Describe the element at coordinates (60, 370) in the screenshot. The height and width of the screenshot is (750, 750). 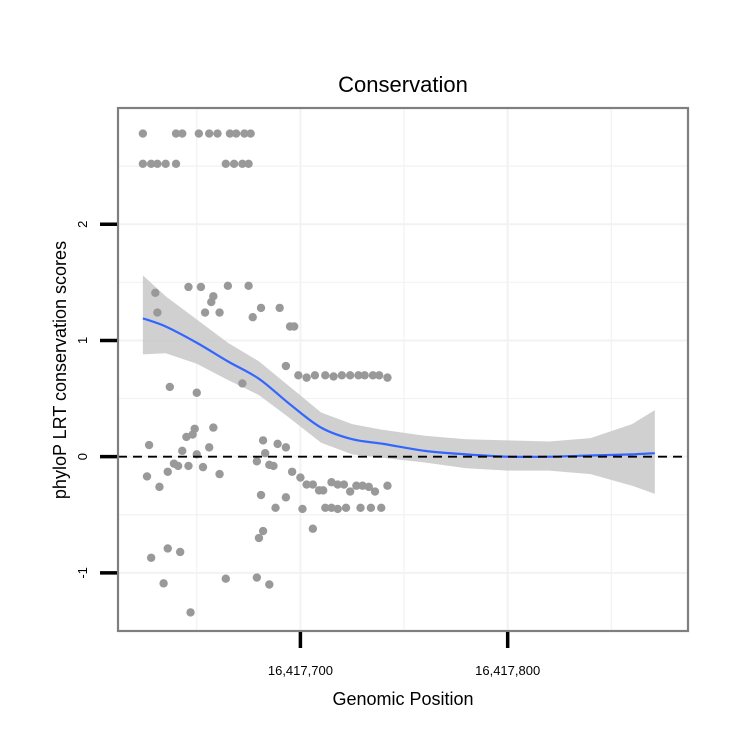
I see `y-axis-title: phyloP LRT conservation scores` at that location.